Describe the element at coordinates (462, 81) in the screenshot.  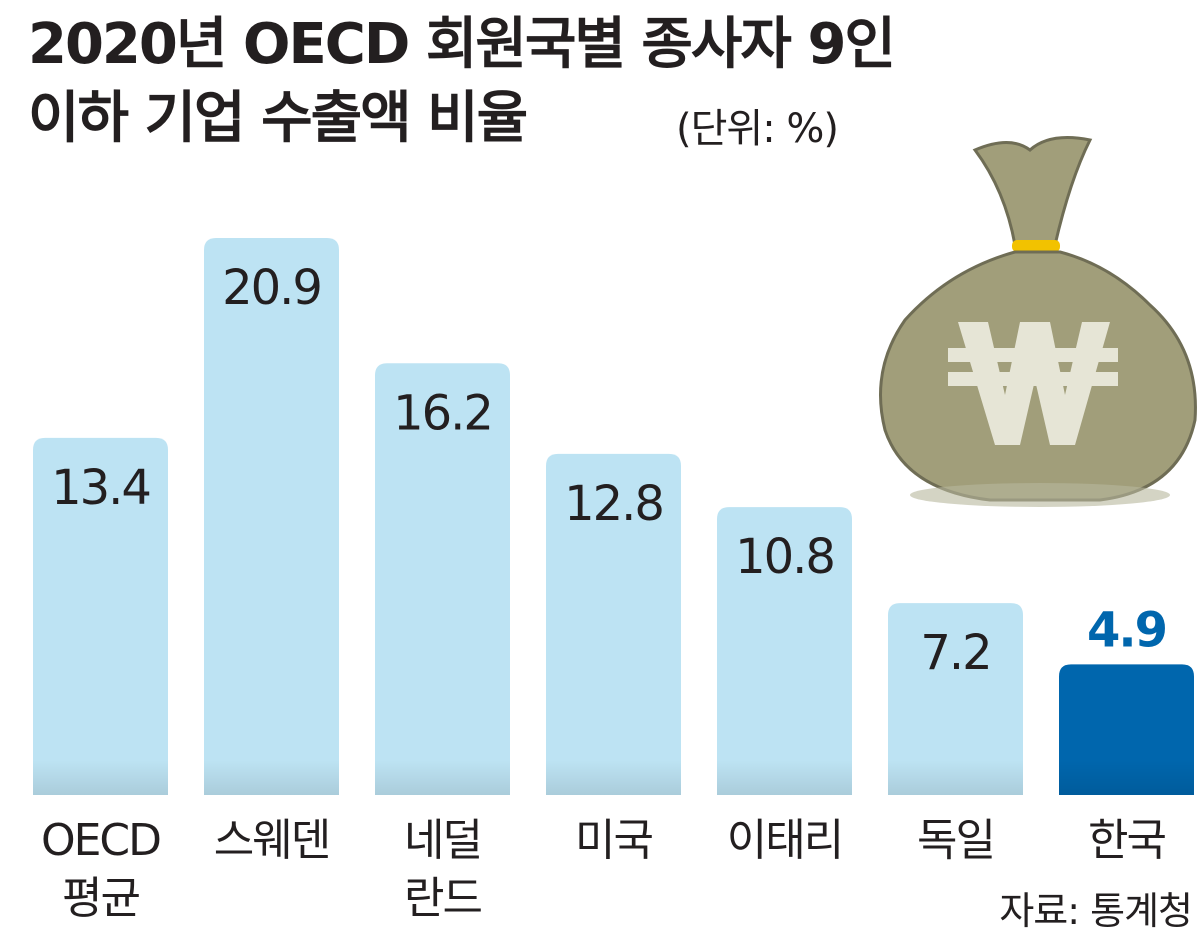
I see `chart-title: 2020년 OECD 회원국별 종사자 9인 이하 기업 수출액 비율` at that location.